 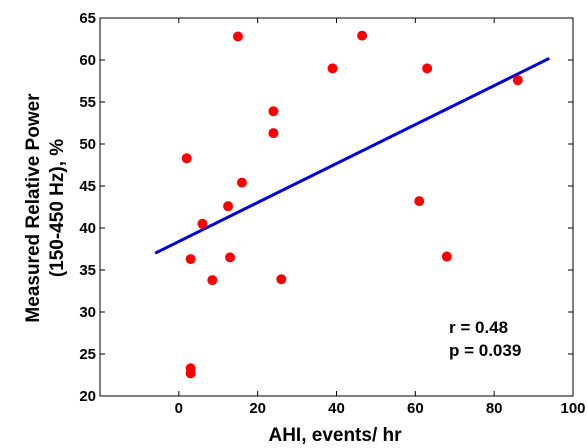 I want to click on y-tick-label: 35, so click(x=87, y=270).